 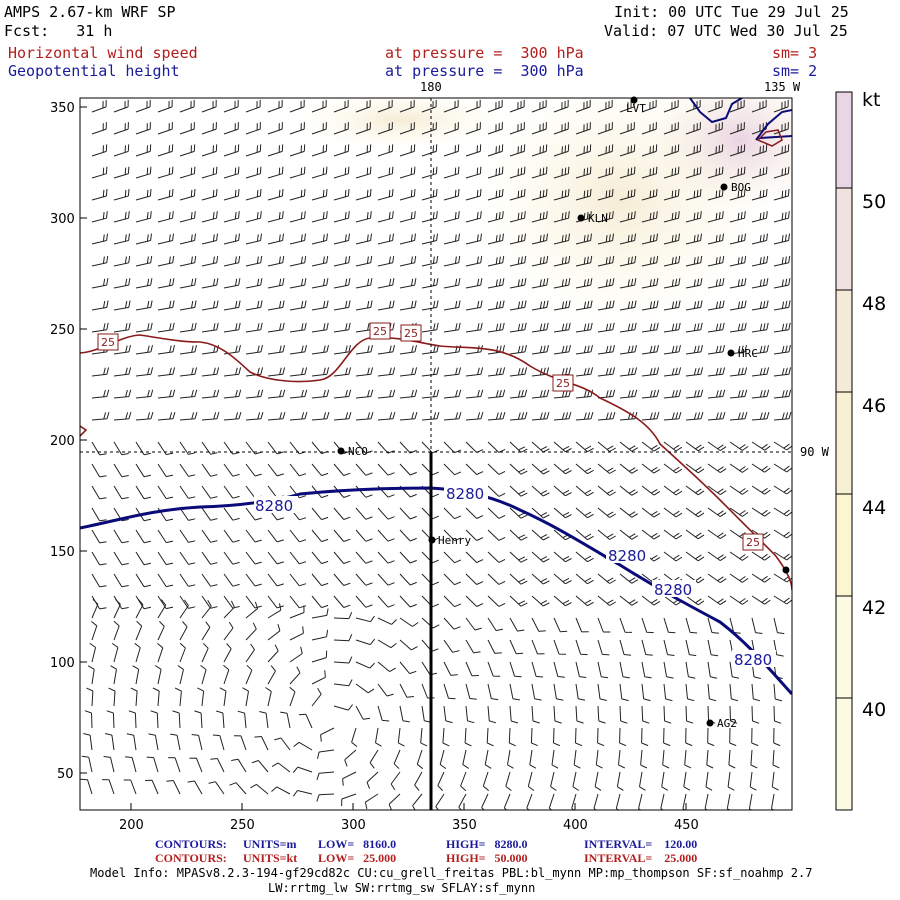 What do you see at coordinates (68, 441) in the screenshot?
I see `y-axis: 350 300 250 200 150 100 50` at bounding box center [68, 441].